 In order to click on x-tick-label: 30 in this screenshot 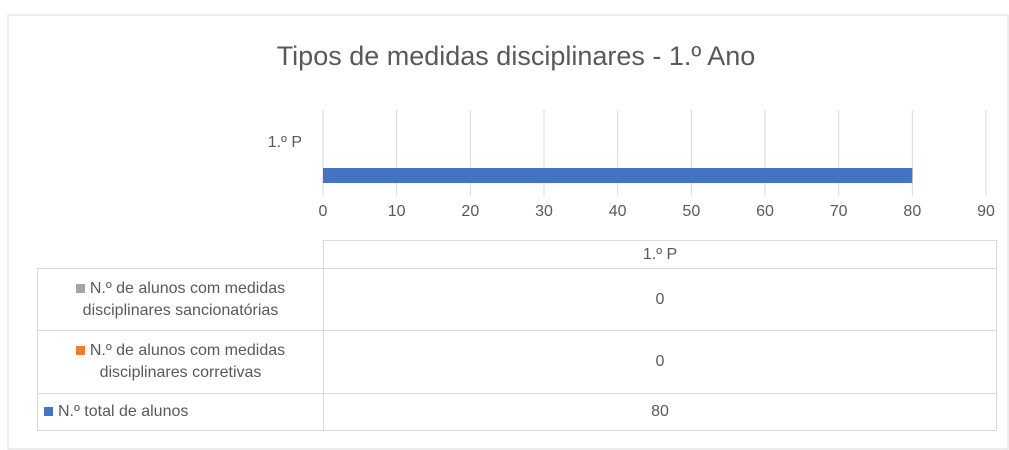, I will do `click(544, 211)`.